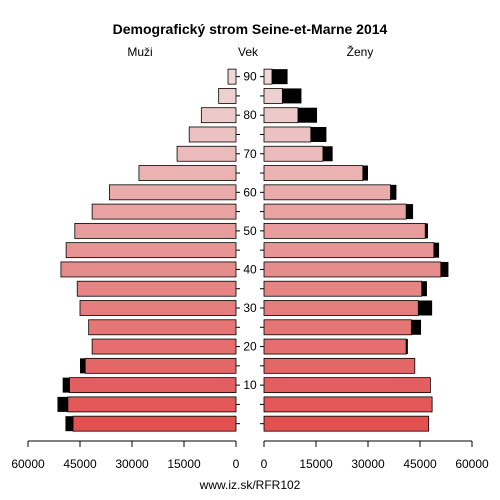 This screenshot has height=500, width=500. Describe the element at coordinates (250, 269) in the screenshot. I see `age-tick-label: 40` at that location.